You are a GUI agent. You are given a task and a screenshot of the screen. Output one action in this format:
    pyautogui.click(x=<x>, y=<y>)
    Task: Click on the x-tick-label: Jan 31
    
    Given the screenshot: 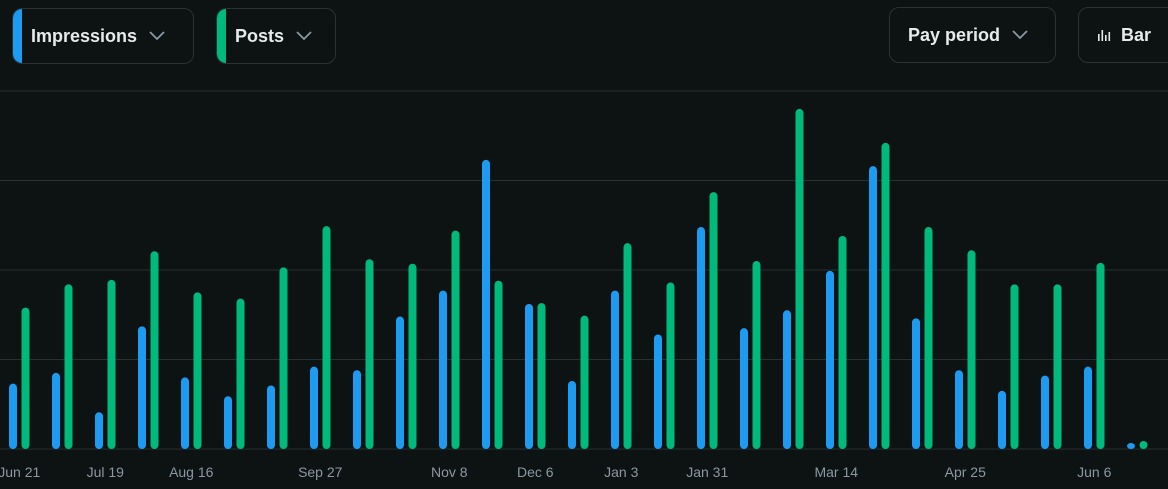 What is the action you would take?
    pyautogui.click(x=707, y=472)
    